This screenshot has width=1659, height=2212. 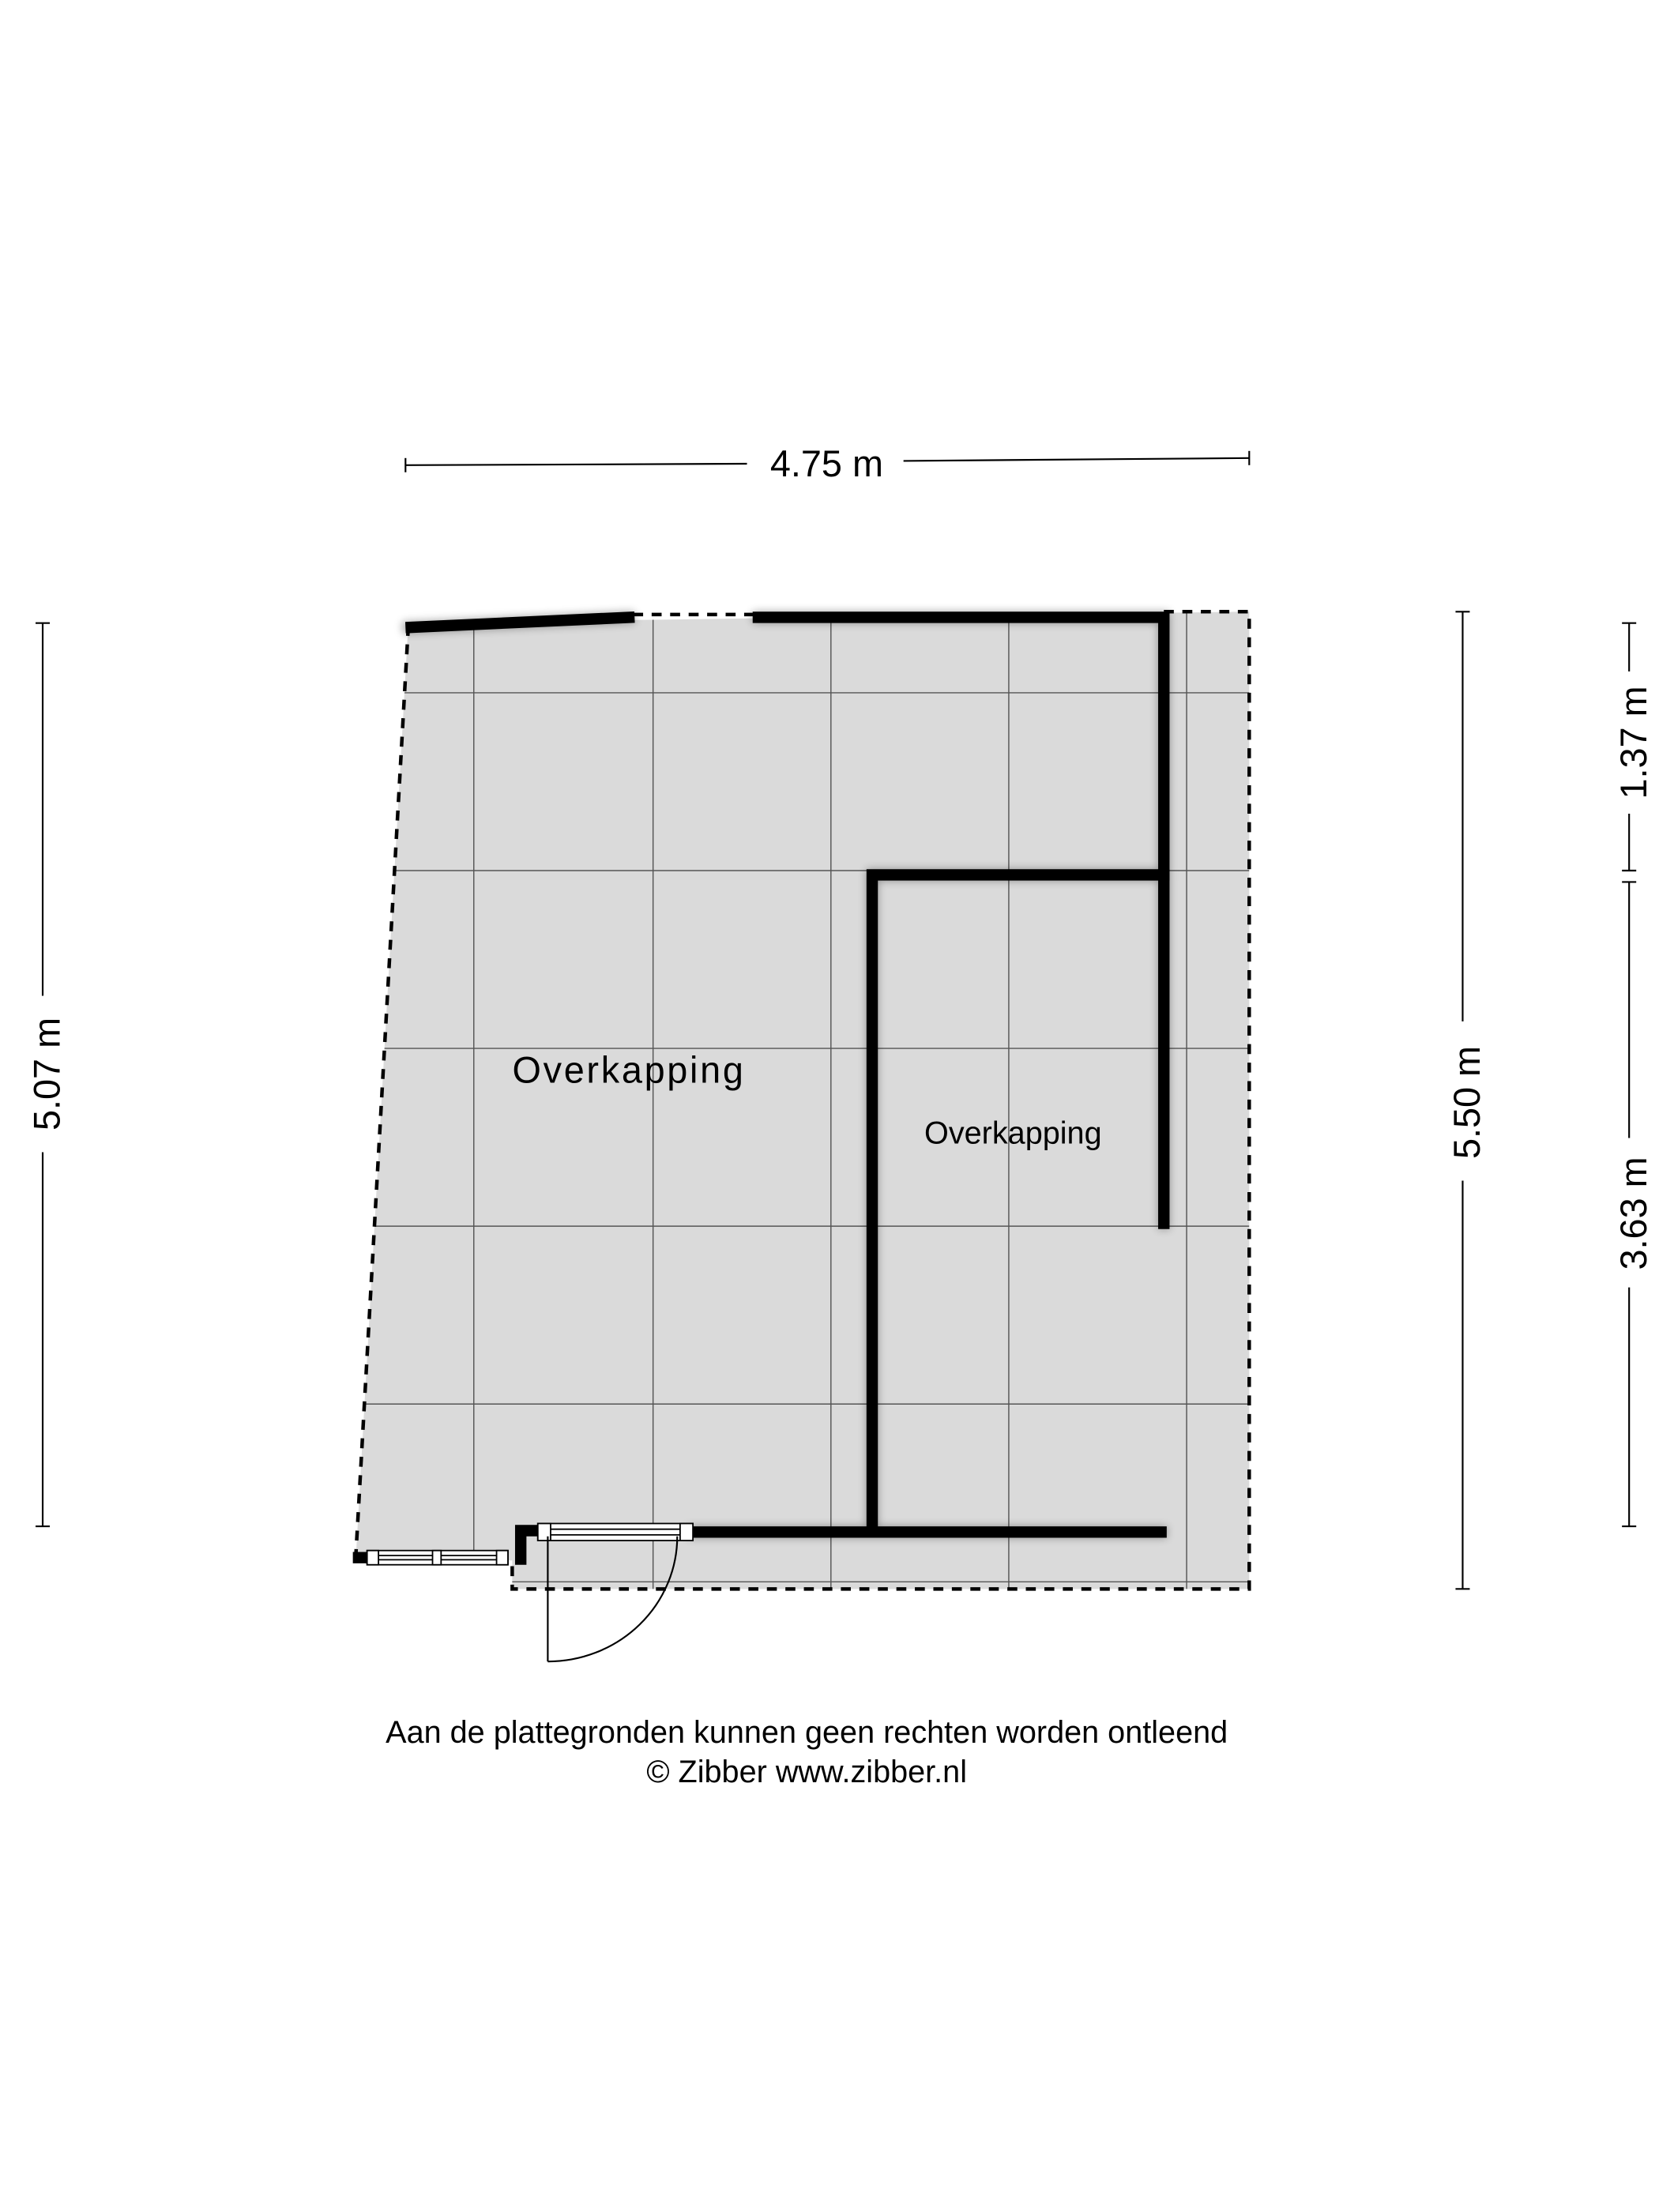 What do you see at coordinates (48, 1074) in the screenshot?
I see `dimension-left-height: 5.07 m` at bounding box center [48, 1074].